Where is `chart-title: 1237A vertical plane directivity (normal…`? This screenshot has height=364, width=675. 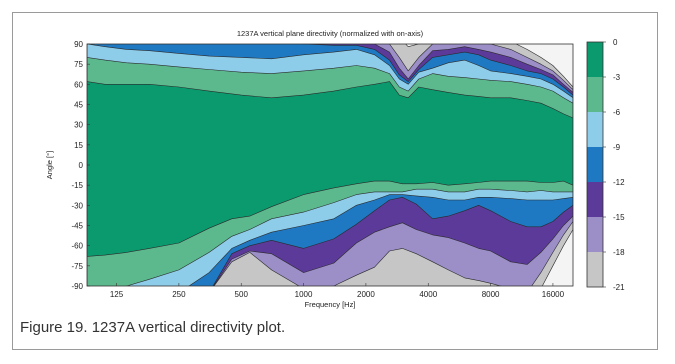
chart-title: 1237A vertical plane directivity (normal… is located at coordinates (330, 33).